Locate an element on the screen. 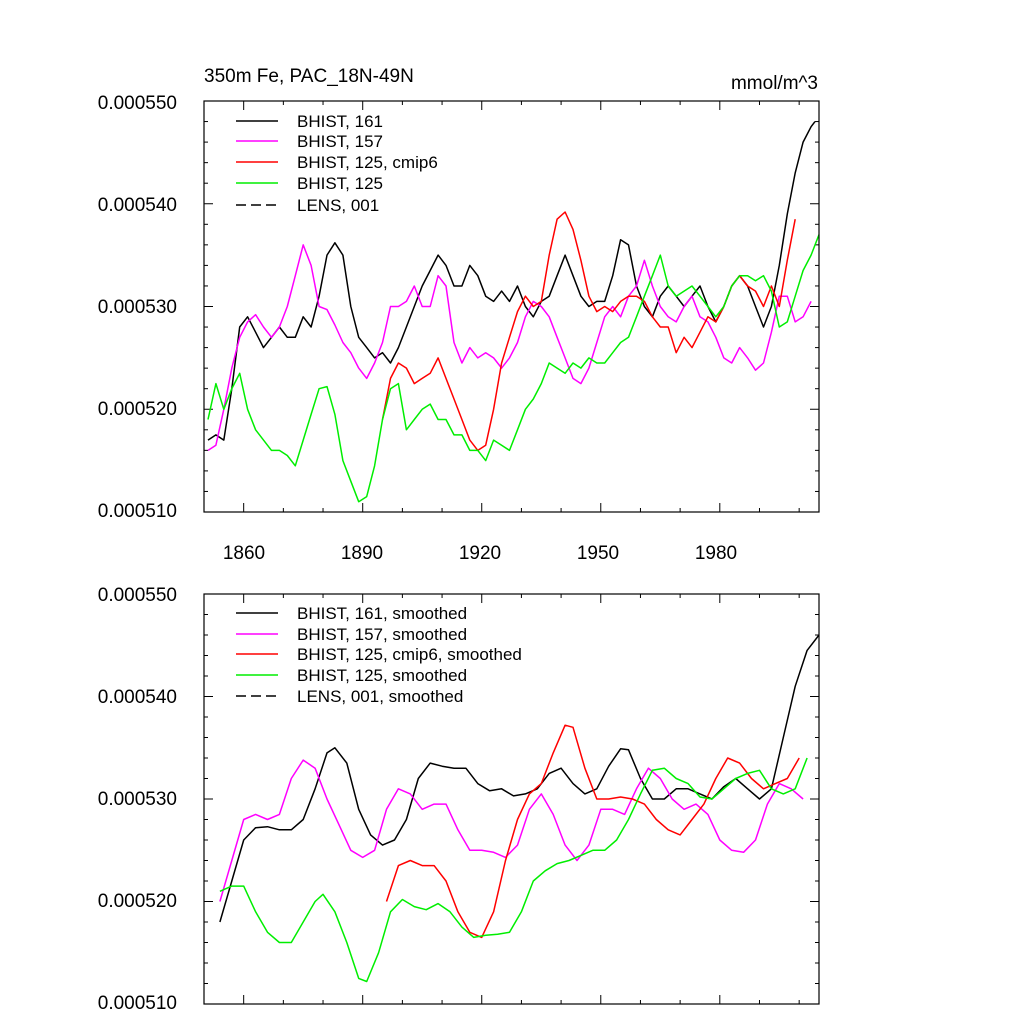 The width and height of the screenshot is (1024, 1029). x-tick-label: 1980 is located at coordinates (716, 553).